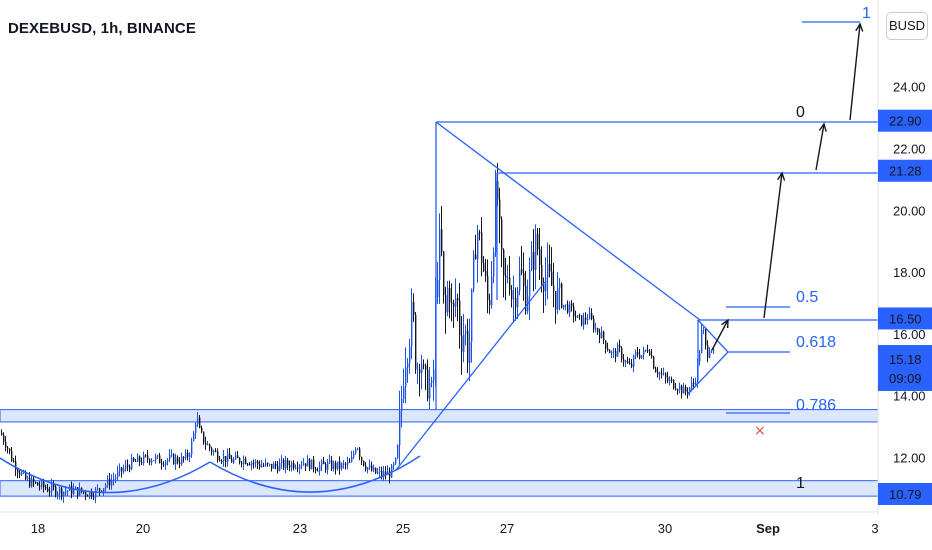 This screenshot has height=550, width=932. What do you see at coordinates (907, 26) in the screenshot?
I see `currency-button: BUSD` at bounding box center [907, 26].